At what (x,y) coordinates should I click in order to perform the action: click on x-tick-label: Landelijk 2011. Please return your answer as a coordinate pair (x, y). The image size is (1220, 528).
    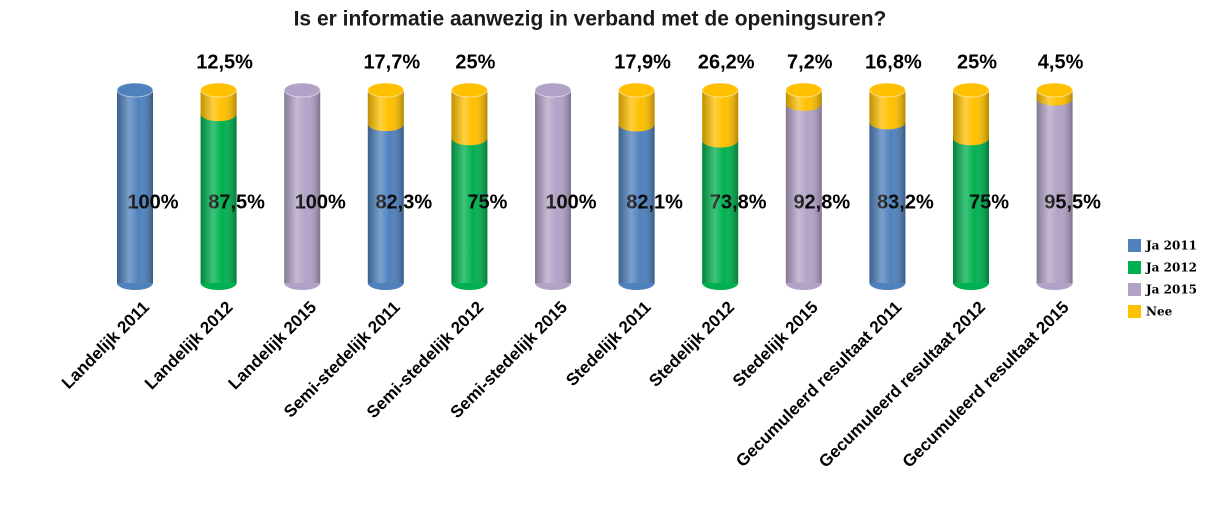
    Looking at the image, I should click on (105, 345).